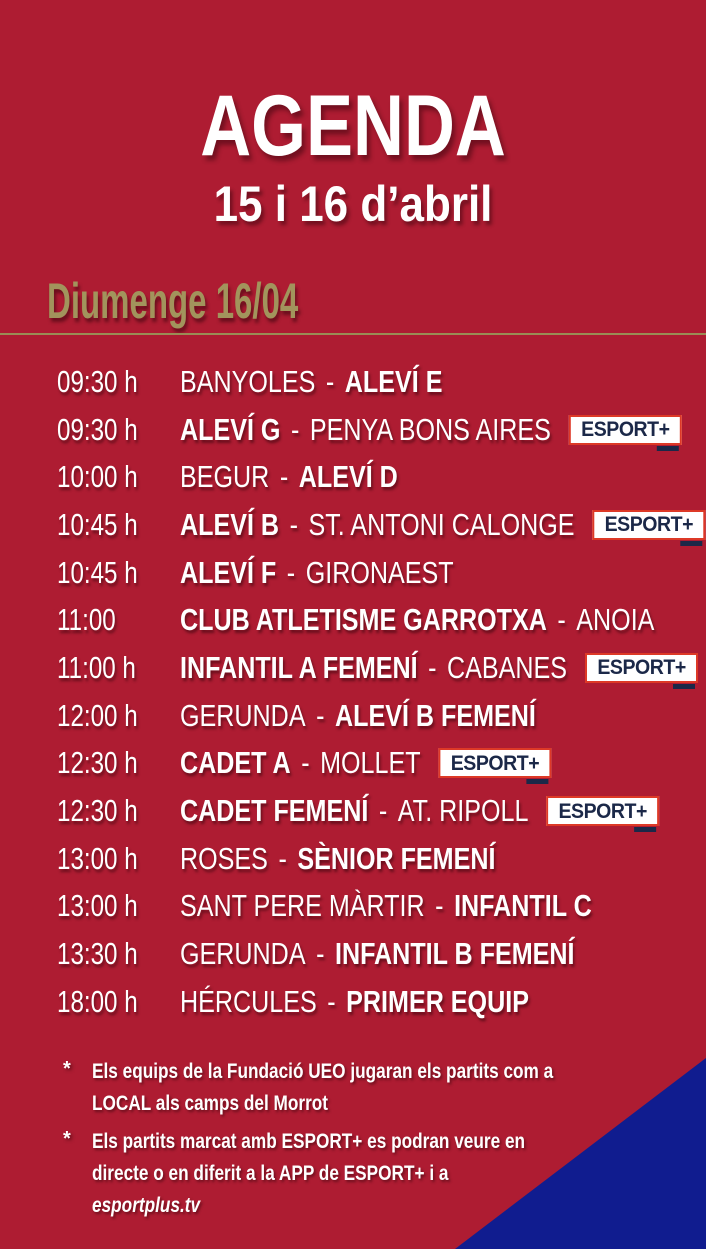 This screenshot has width=706, height=1249. I want to click on away-team: MOLLET, so click(370, 763).